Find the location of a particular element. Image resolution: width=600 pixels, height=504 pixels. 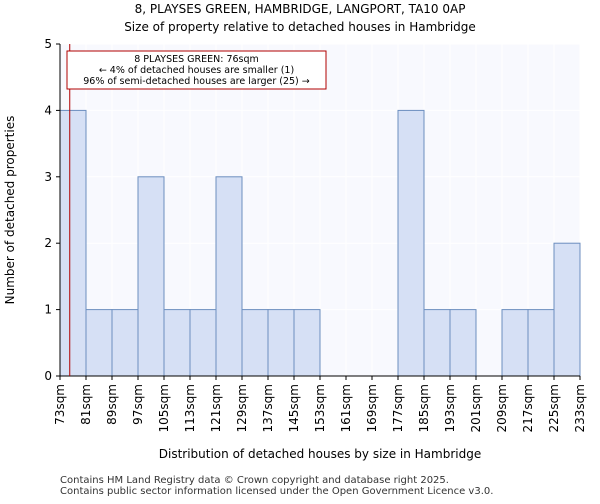

x-tick-label: 113sqm is located at coordinates (190, 408).